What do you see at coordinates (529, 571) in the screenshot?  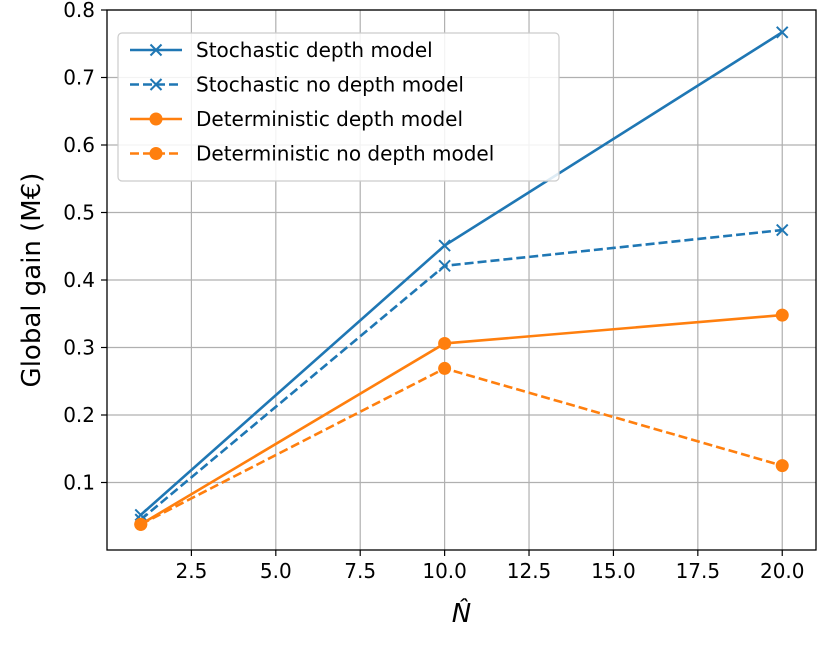 I see `x-tick-label: 12.5` at bounding box center [529, 571].